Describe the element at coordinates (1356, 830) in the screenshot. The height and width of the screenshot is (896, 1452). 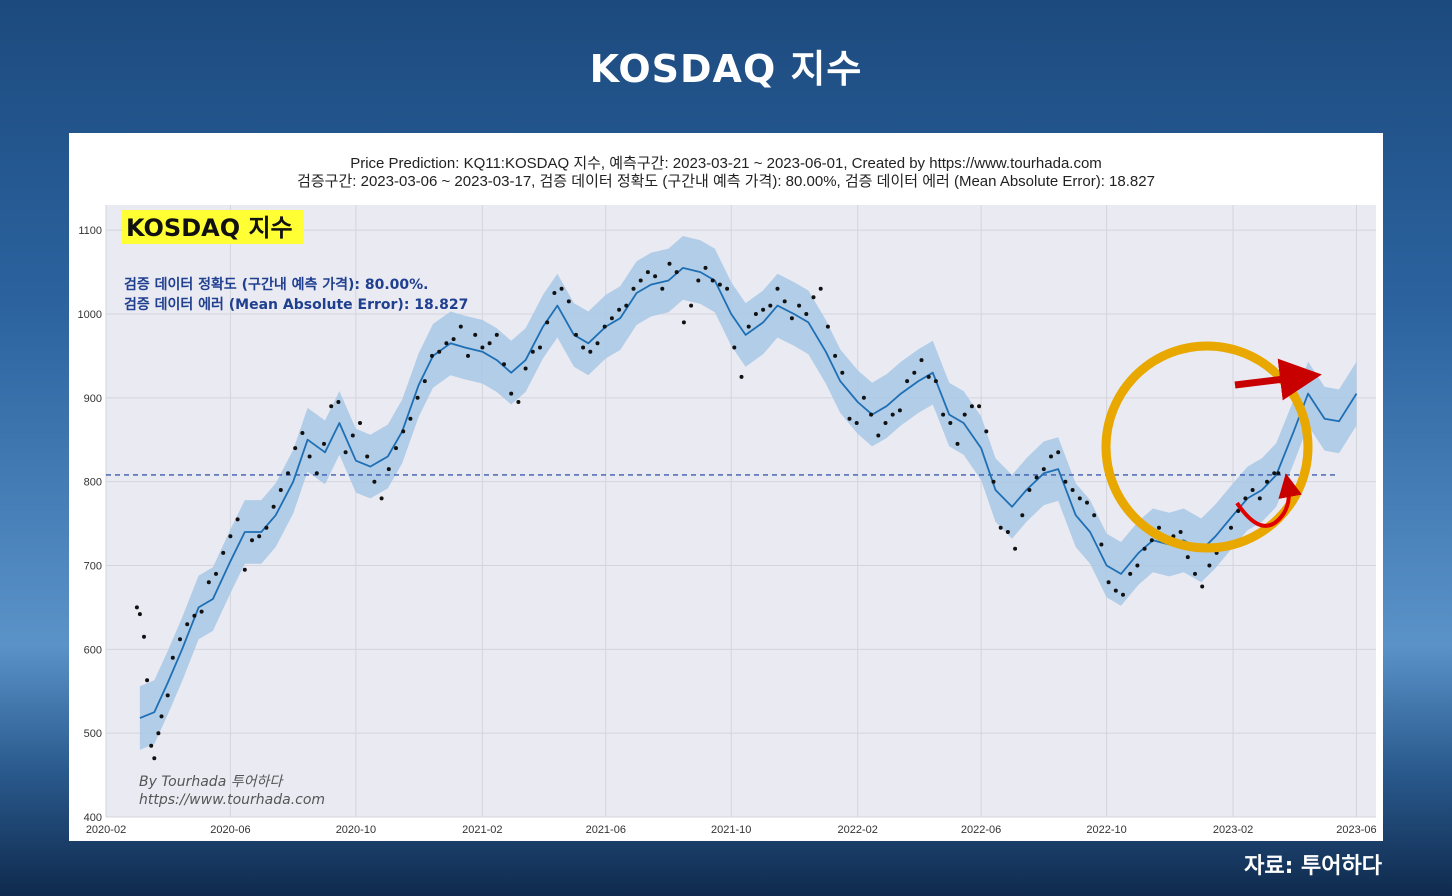
I see `x-tick-label: 2023-06` at that location.